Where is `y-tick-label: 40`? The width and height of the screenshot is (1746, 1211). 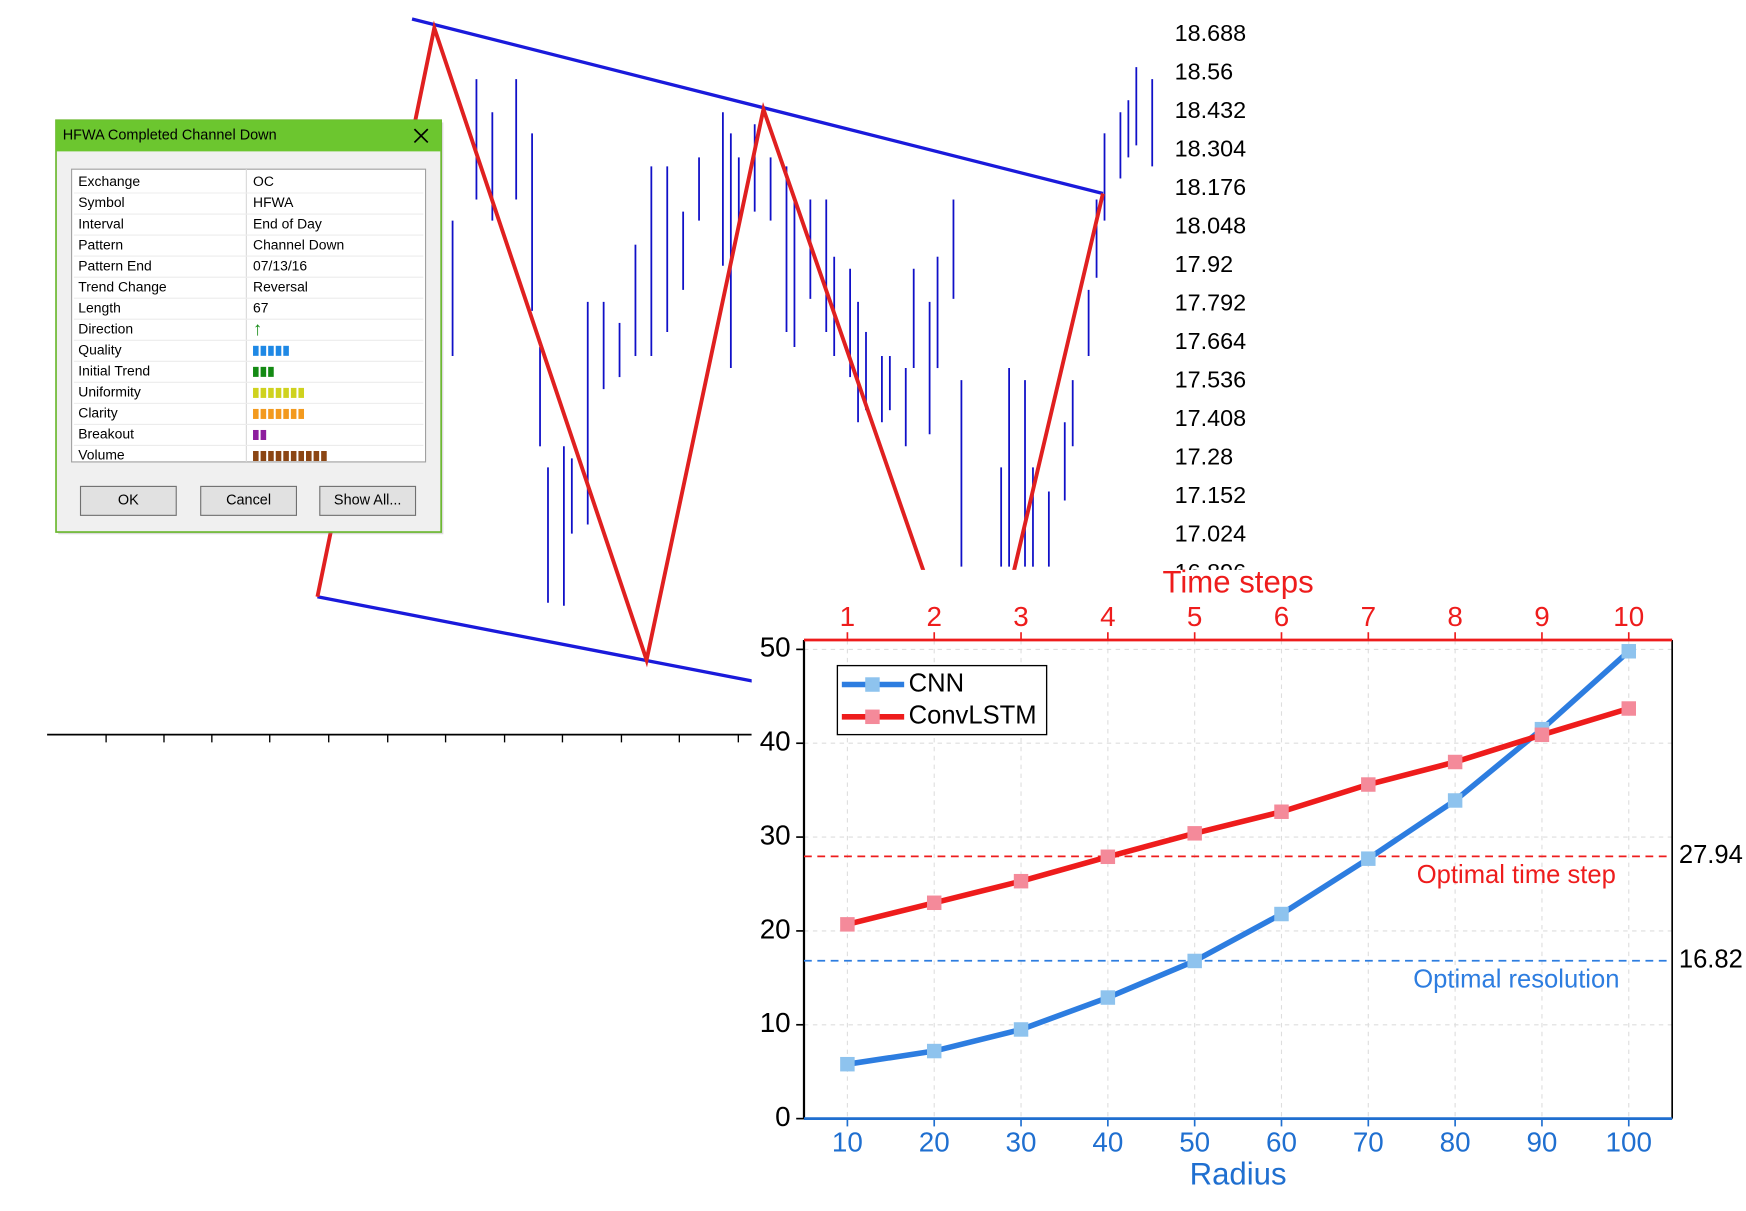 y-tick-label: 40 is located at coordinates (775, 741).